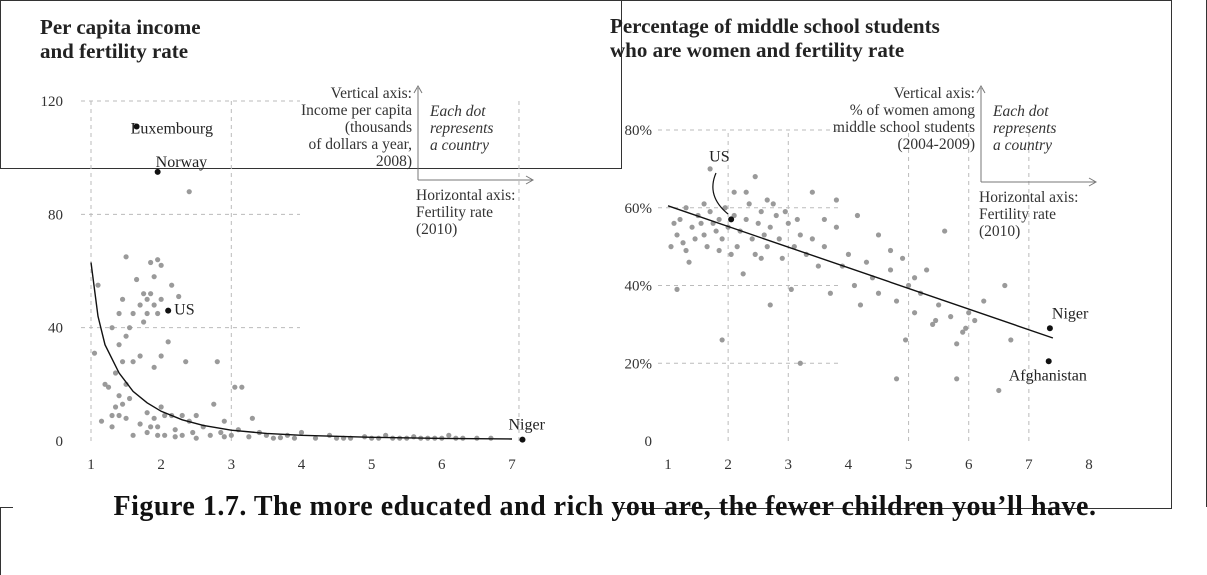 This screenshot has width=1207, height=575. What do you see at coordinates (394, 161) in the screenshot?
I see `y-axis-description: 2008)` at bounding box center [394, 161].